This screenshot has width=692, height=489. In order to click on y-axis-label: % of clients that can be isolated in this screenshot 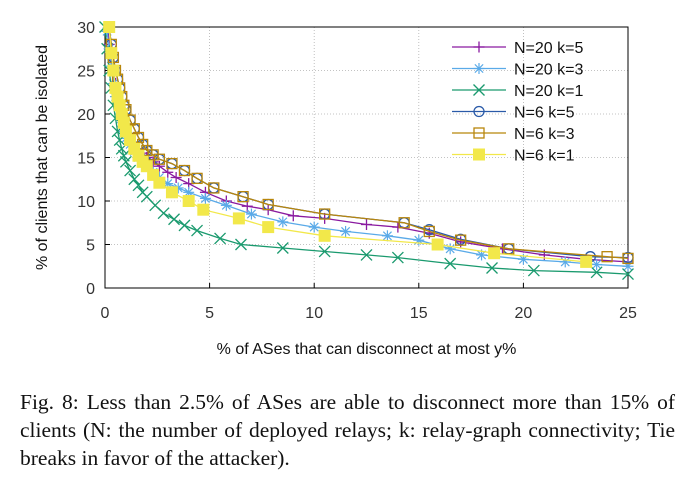, I will do `click(42, 157)`.